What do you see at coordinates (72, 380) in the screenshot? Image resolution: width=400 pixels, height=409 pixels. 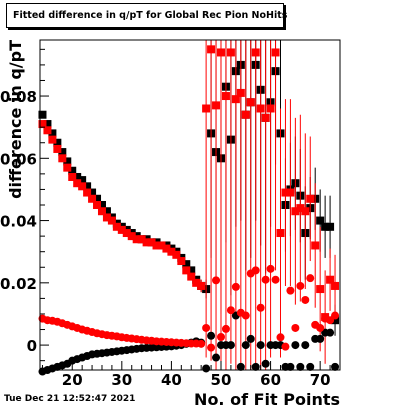 I see `x-tick-label: 20` at bounding box center [72, 380].